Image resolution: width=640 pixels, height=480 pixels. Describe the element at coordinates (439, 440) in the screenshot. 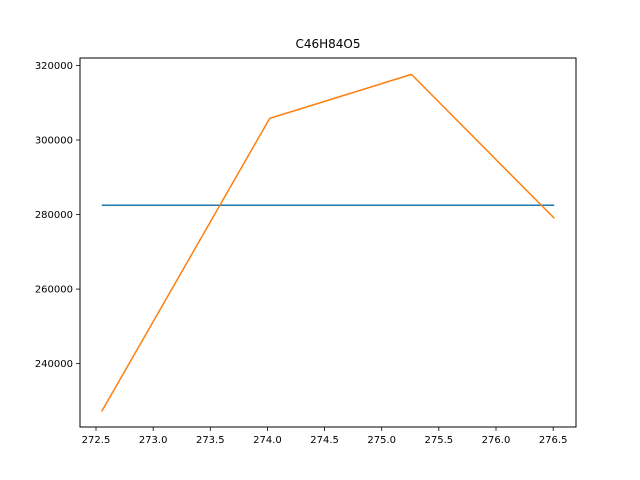

I see `x-tick-label: 275.5` at that location.